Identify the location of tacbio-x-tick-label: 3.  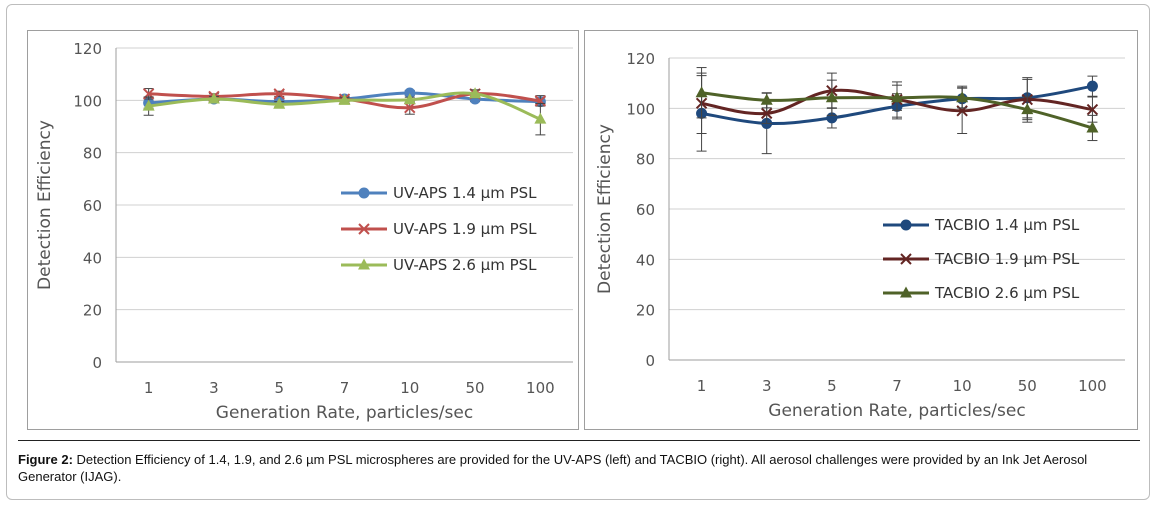
(767, 386).